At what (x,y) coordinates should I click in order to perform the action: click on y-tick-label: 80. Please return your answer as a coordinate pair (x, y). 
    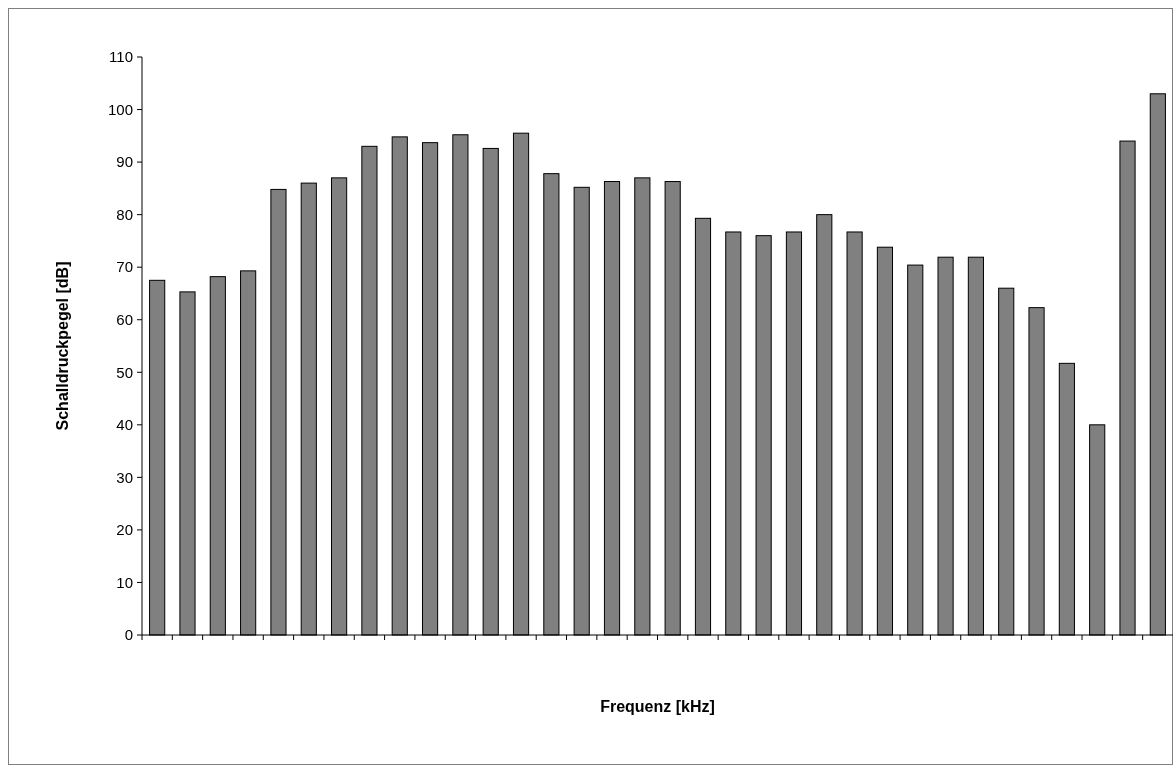
    Looking at the image, I should click on (124, 214).